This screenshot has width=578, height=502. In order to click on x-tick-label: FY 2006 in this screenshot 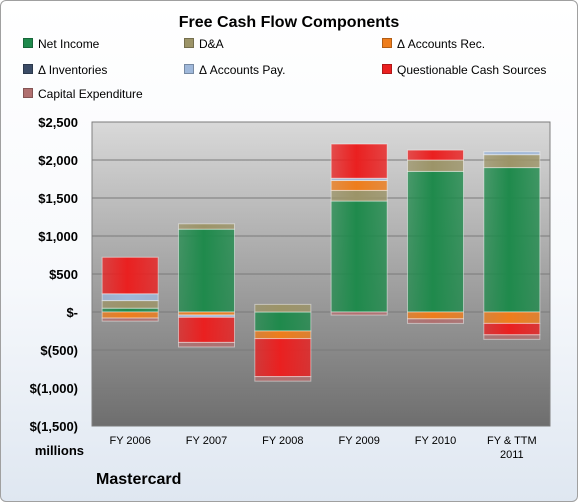, I will do `click(129, 441)`.